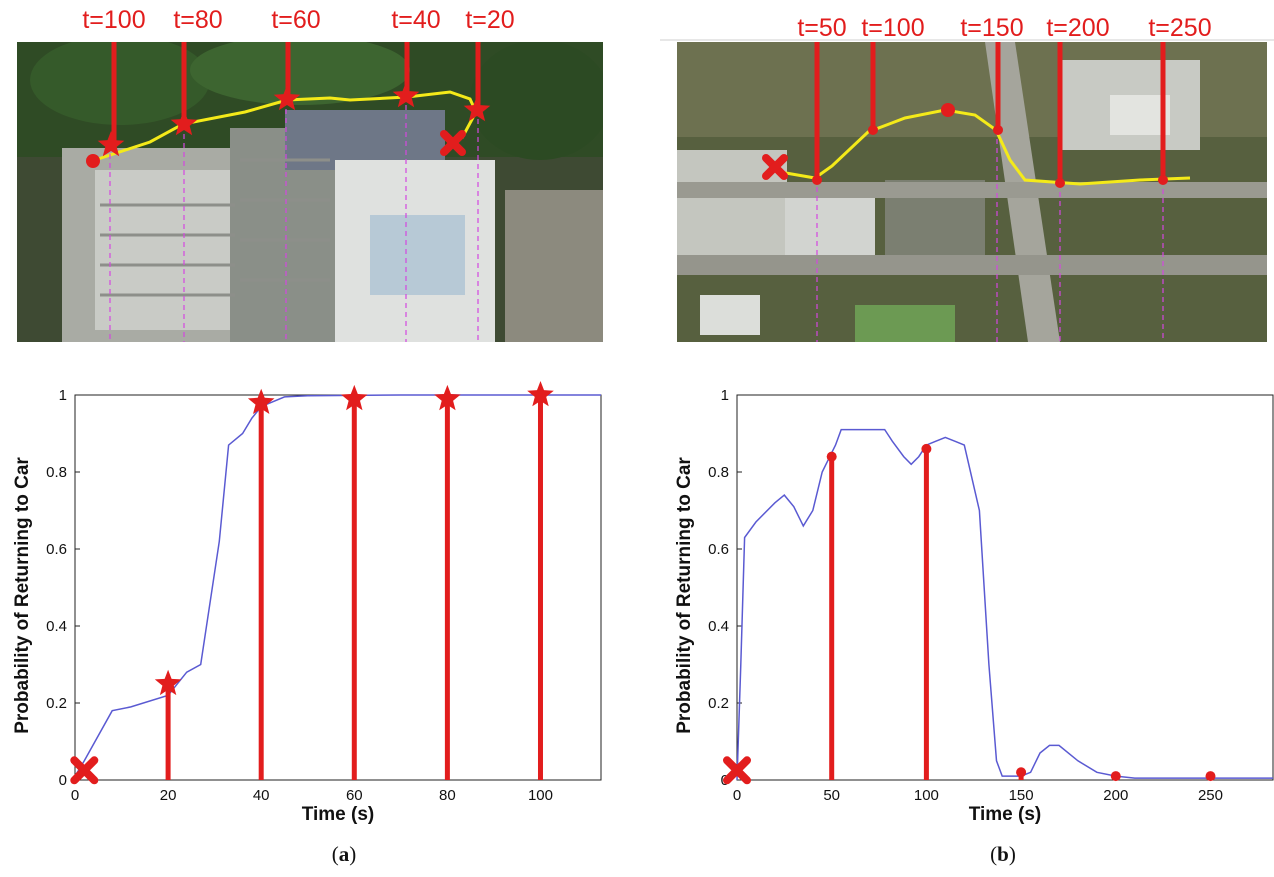  What do you see at coordinates (991, 28) in the screenshot?
I see `map-time-label: t=150` at bounding box center [991, 28].